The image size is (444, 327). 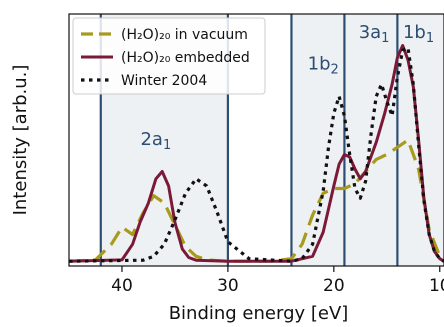 I want to click on legend-label-2: Winter 2004, so click(x=164, y=81).